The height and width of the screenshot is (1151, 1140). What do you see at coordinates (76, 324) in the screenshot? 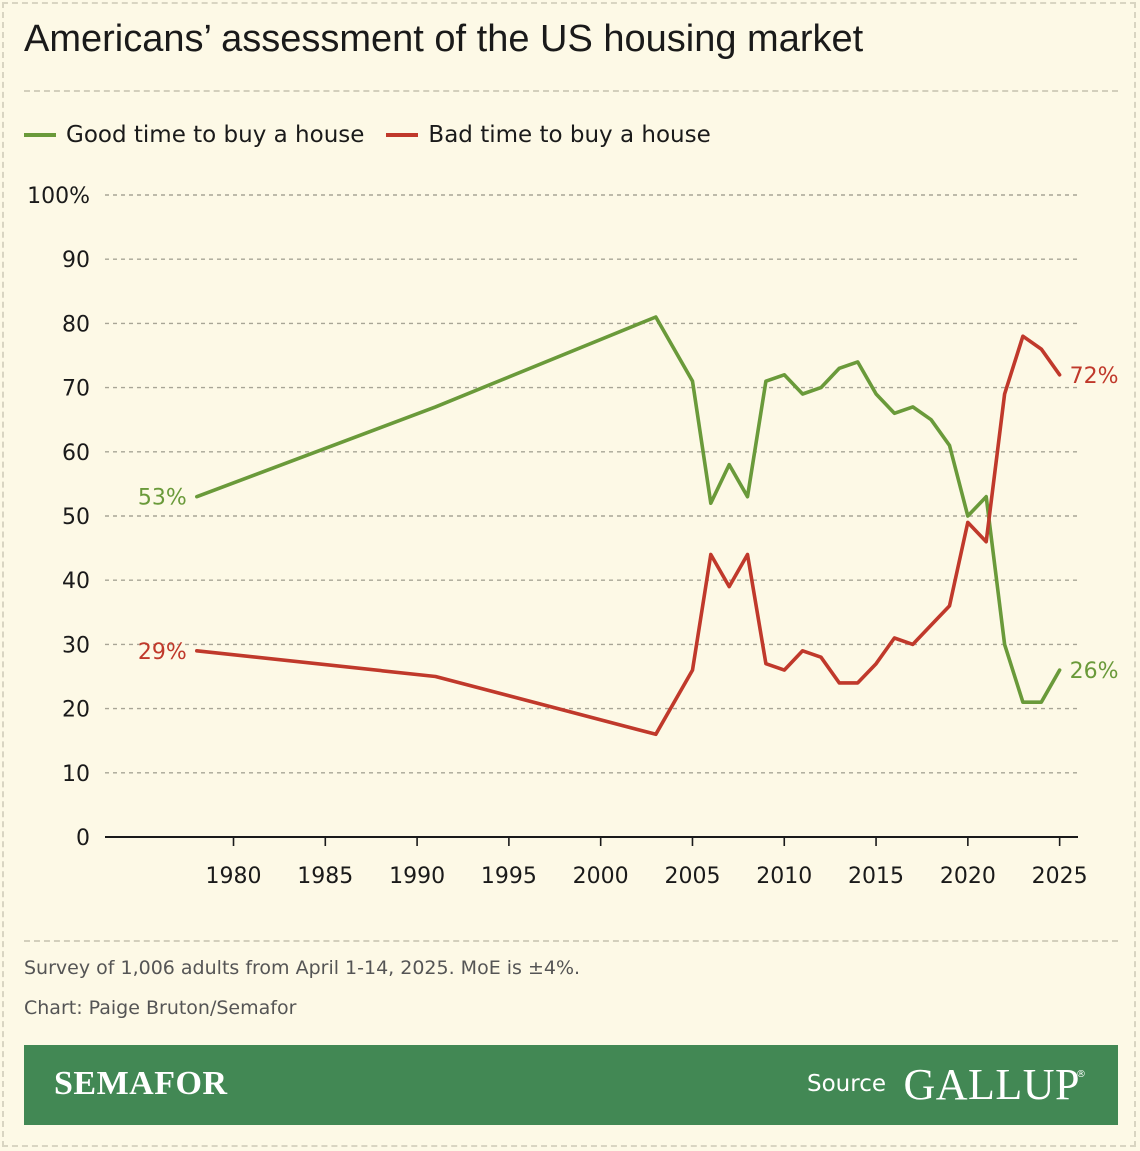
I see `y-tick-label-80: 80` at bounding box center [76, 324].